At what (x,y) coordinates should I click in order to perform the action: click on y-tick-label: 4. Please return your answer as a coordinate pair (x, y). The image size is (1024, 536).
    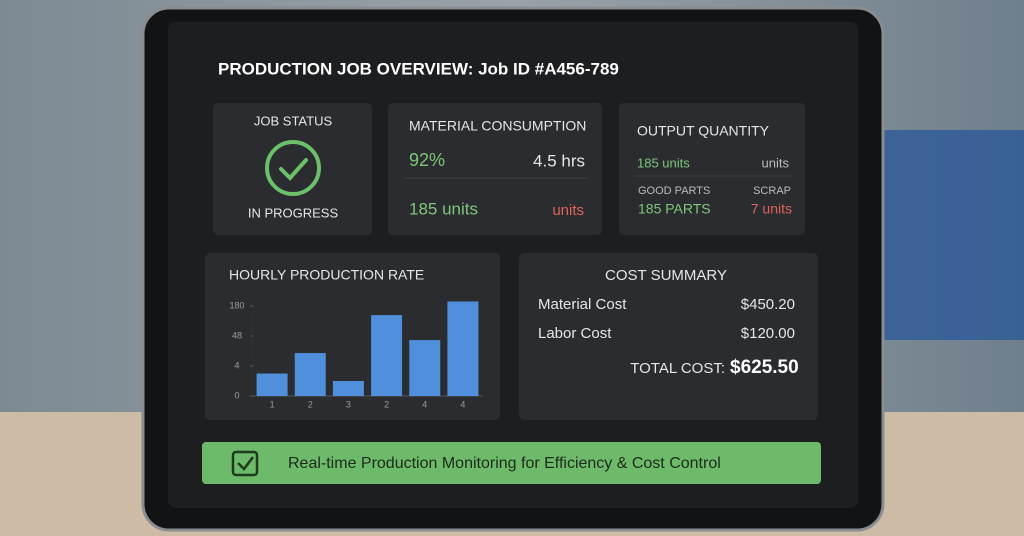
    Looking at the image, I should click on (236, 365).